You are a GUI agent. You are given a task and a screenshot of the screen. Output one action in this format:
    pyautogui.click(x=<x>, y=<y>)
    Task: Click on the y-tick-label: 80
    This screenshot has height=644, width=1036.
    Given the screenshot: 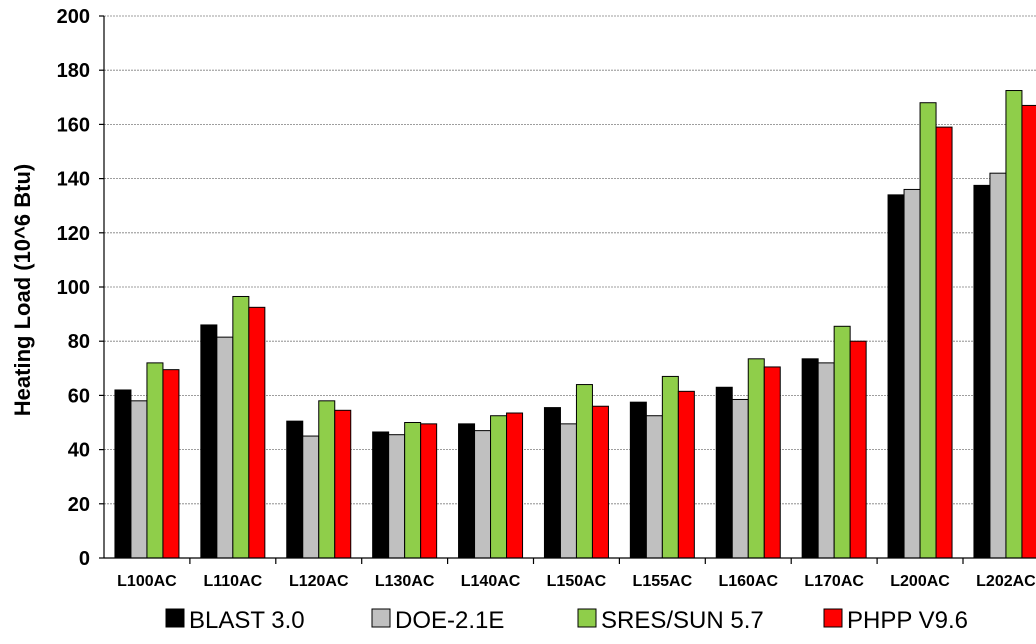 What is the action you would take?
    pyautogui.click(x=79, y=342)
    